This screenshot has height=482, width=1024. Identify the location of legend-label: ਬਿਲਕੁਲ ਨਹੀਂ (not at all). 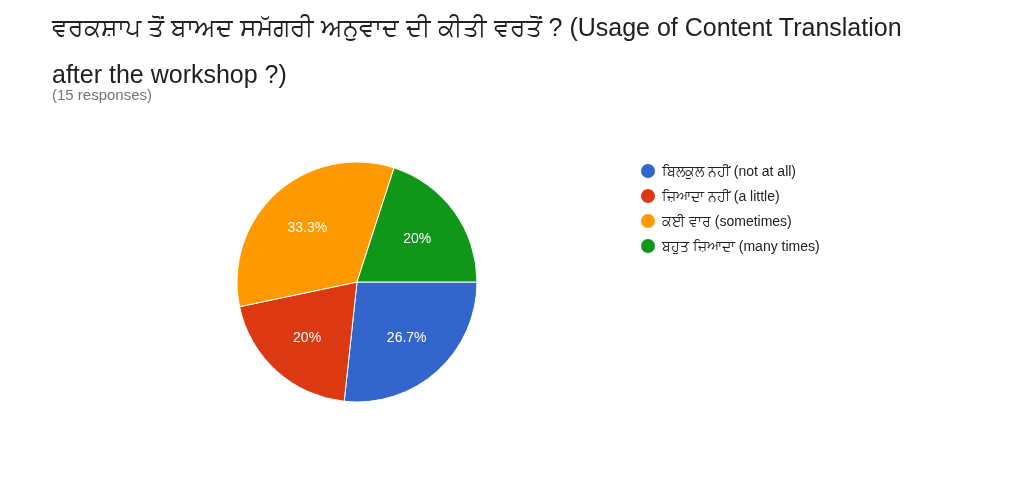
(729, 171).